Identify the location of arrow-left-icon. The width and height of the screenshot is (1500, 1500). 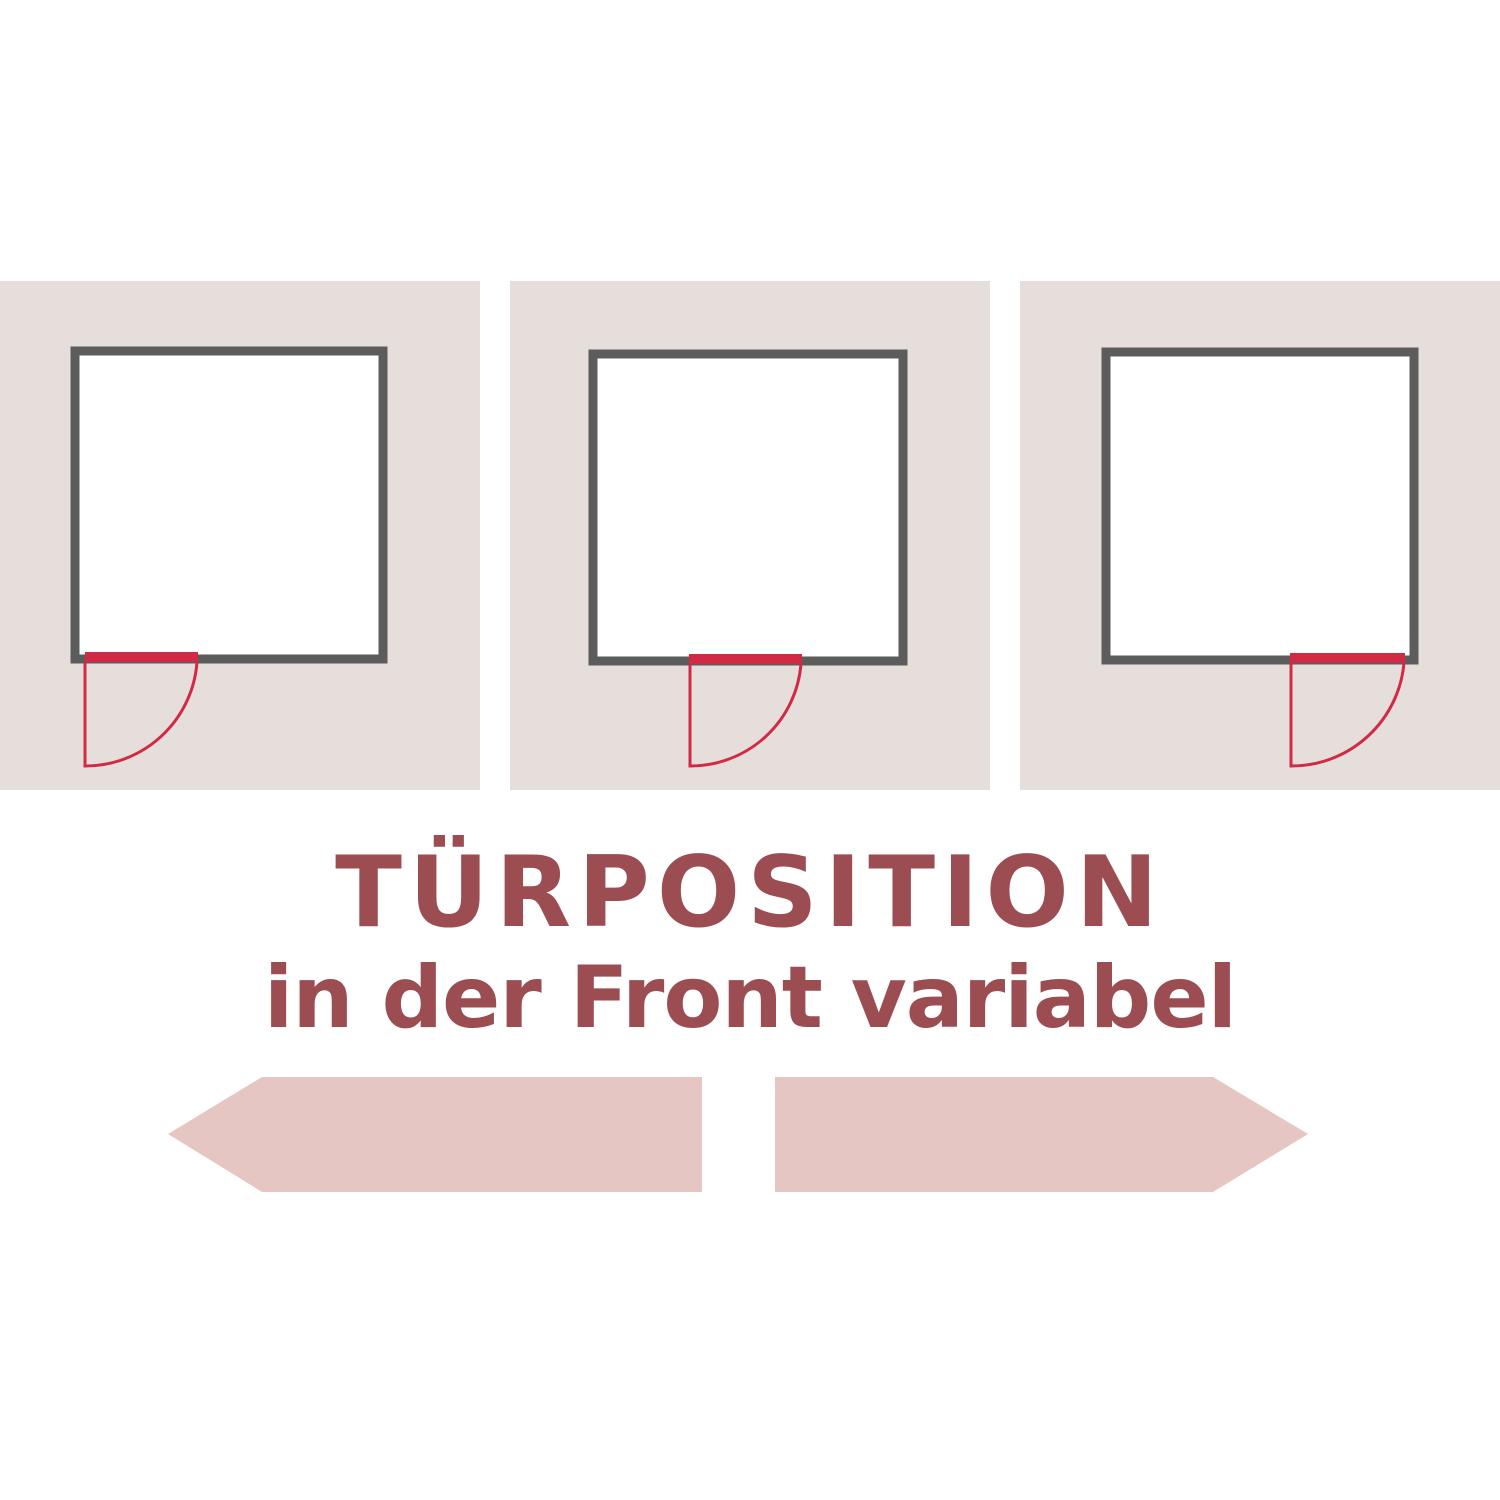
(435, 1134).